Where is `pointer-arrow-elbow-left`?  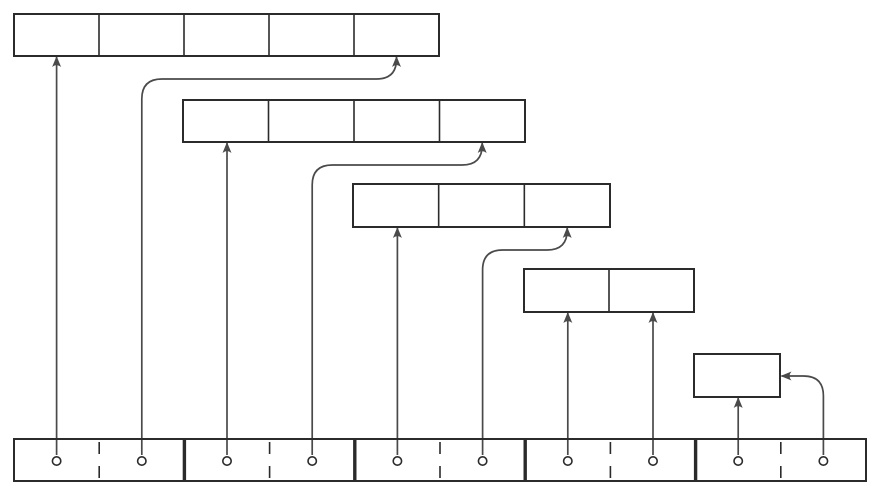
pointer-arrow-elbow-left is located at coordinates (802, 413).